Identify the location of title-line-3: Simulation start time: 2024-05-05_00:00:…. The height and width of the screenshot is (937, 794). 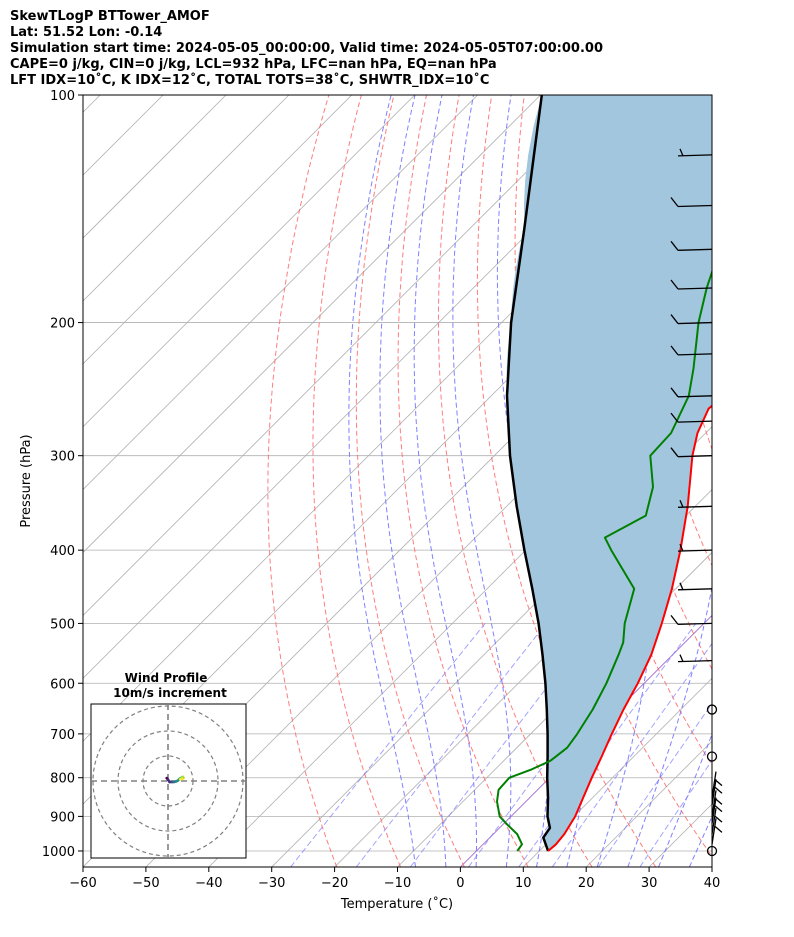
(306, 48).